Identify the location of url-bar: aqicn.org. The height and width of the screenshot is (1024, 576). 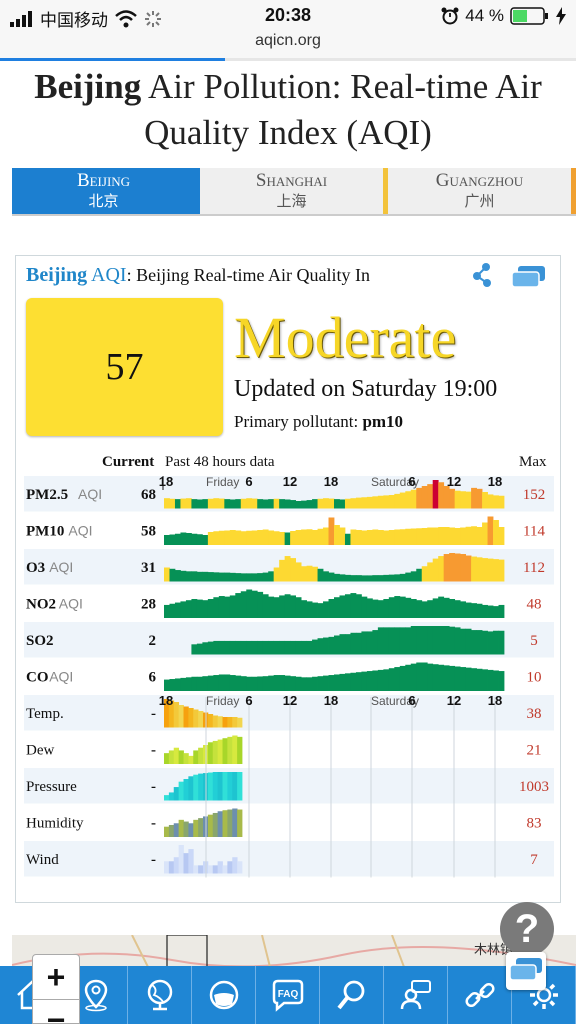
(288, 45).